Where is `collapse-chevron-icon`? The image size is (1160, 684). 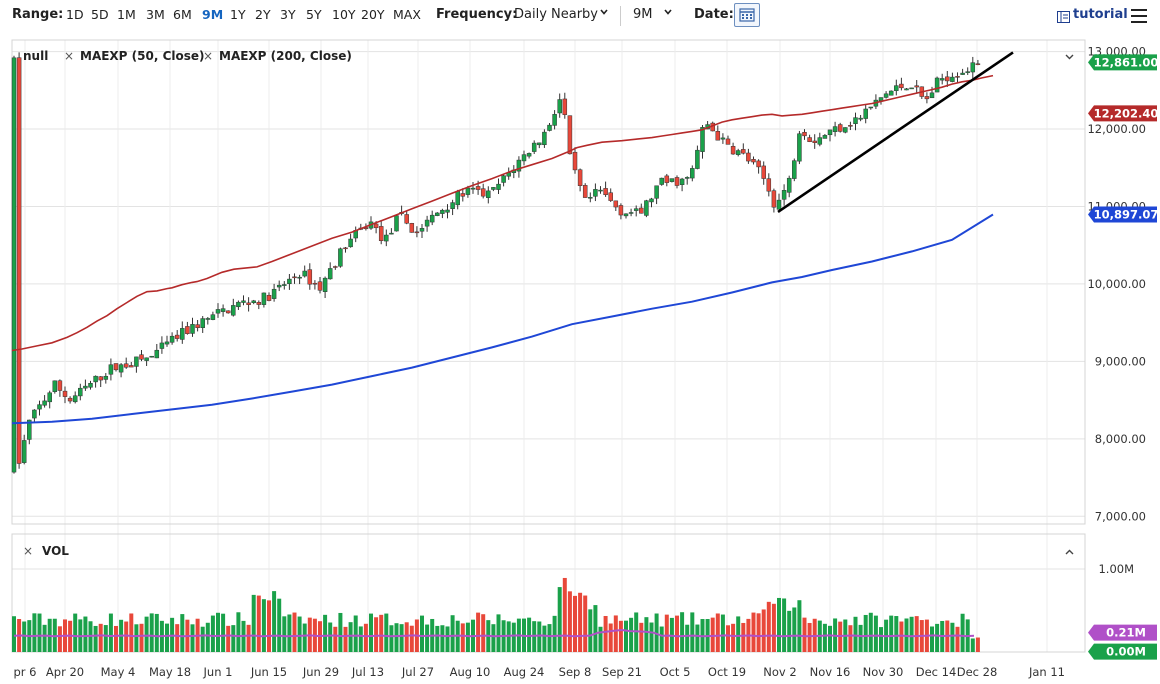 collapse-chevron-icon is located at coordinates (1069, 57).